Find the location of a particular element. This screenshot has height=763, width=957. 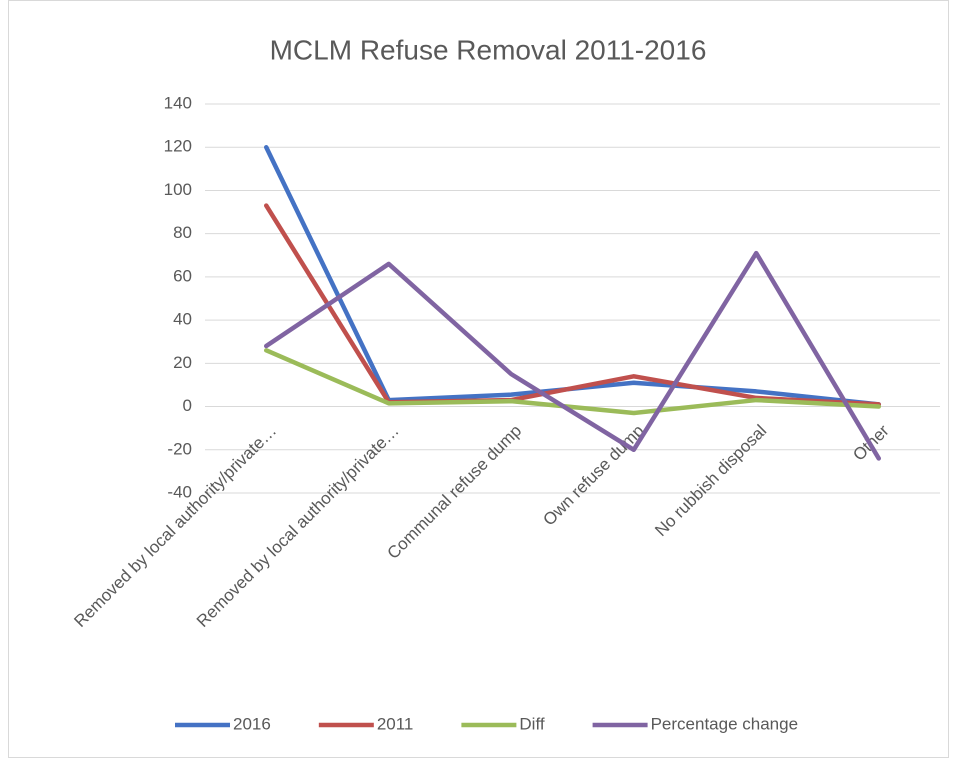

series-line is located at coordinates (572, 382).